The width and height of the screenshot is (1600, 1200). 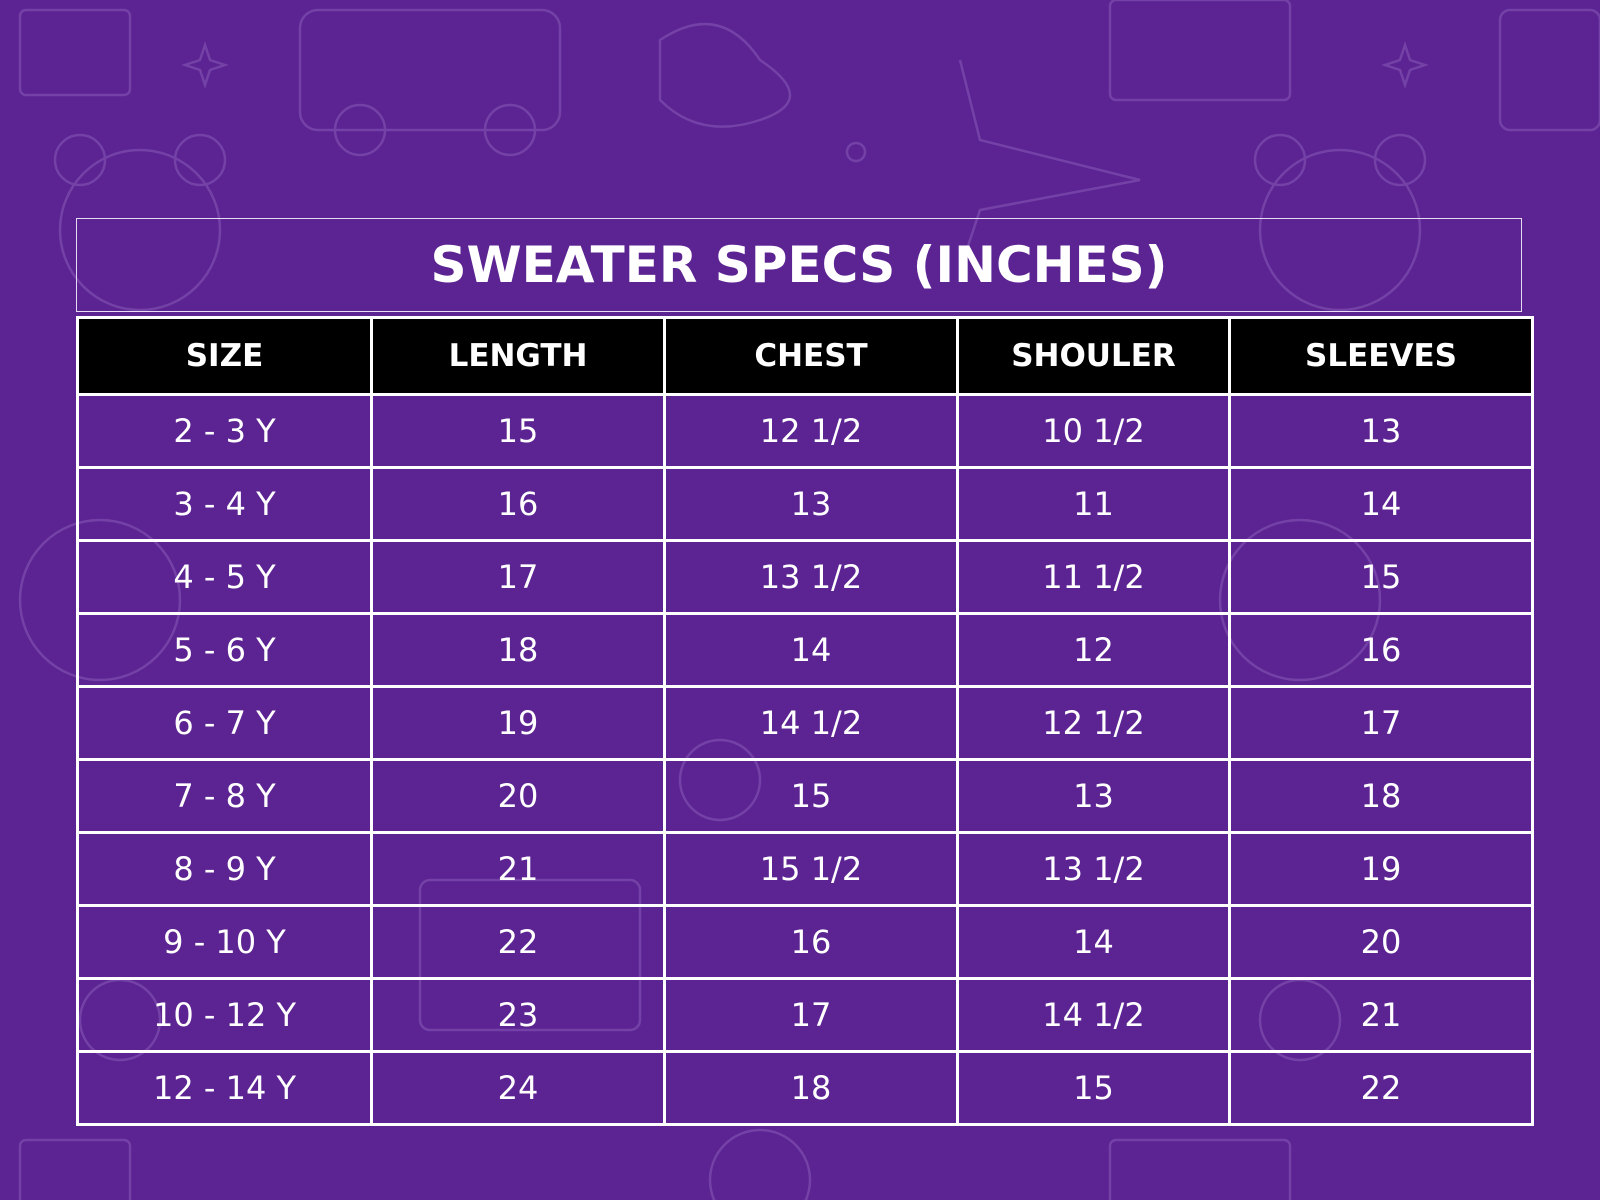 I want to click on column-header: SHOULER, so click(x=1093, y=356).